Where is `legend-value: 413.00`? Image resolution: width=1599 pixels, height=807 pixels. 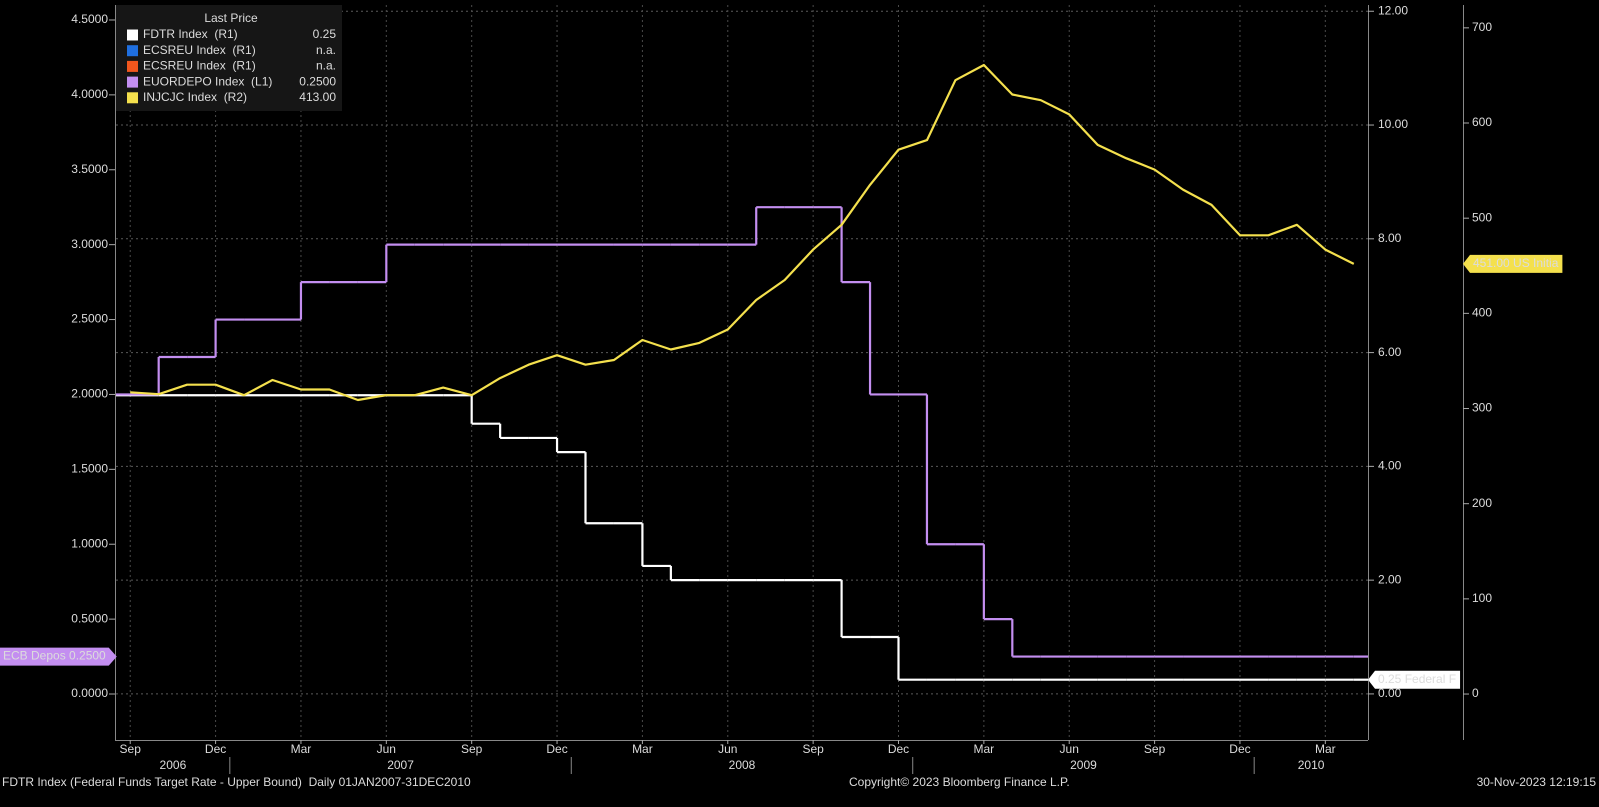 legend-value: 413.00 is located at coordinates (317, 97).